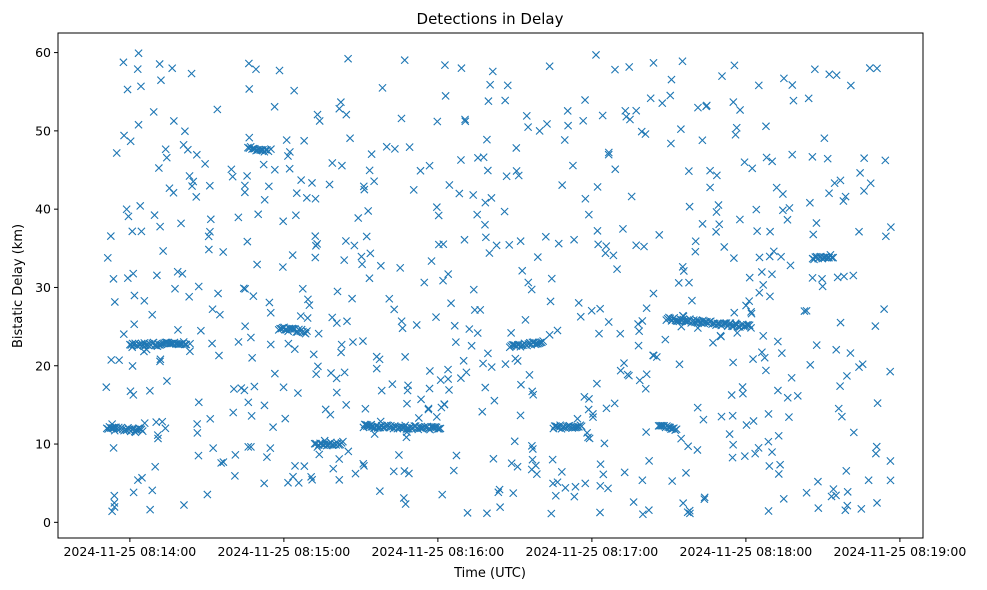  Describe the element at coordinates (43, 130) in the screenshot. I see `y-tick-label: 50` at that location.